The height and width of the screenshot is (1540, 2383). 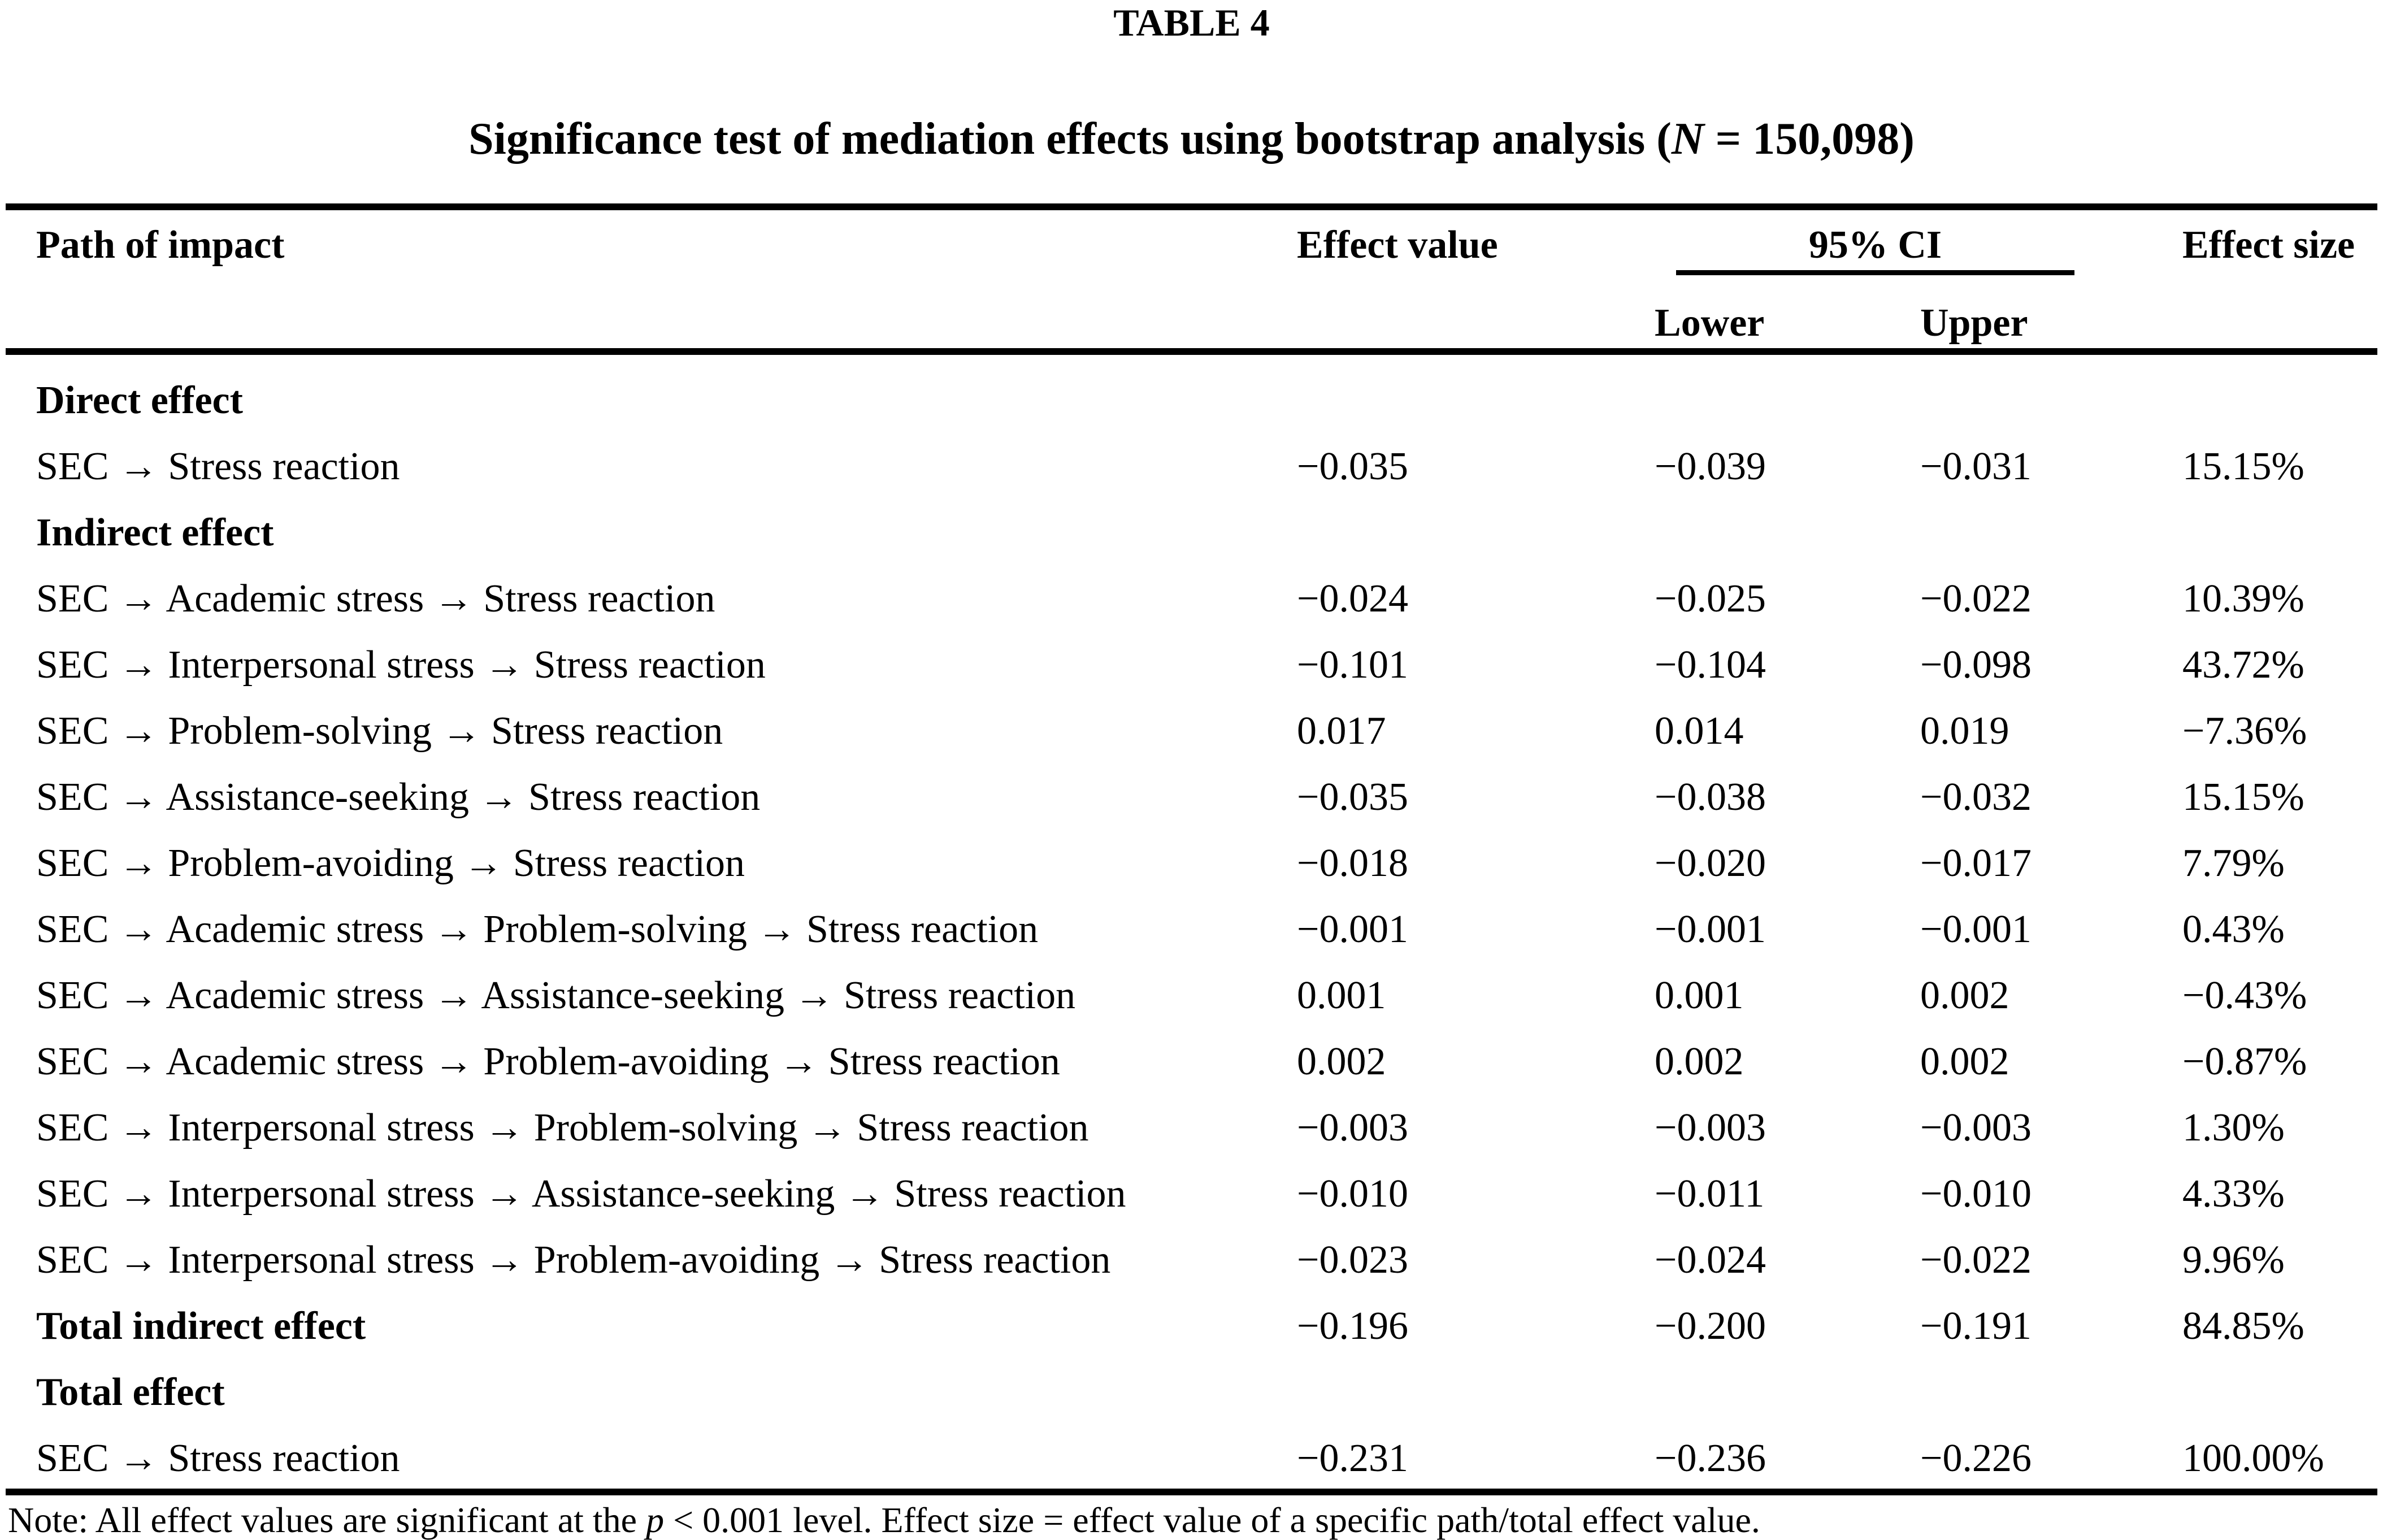 What do you see at coordinates (2233, 863) in the screenshot?
I see `effect-size-cell: 7.79%` at bounding box center [2233, 863].